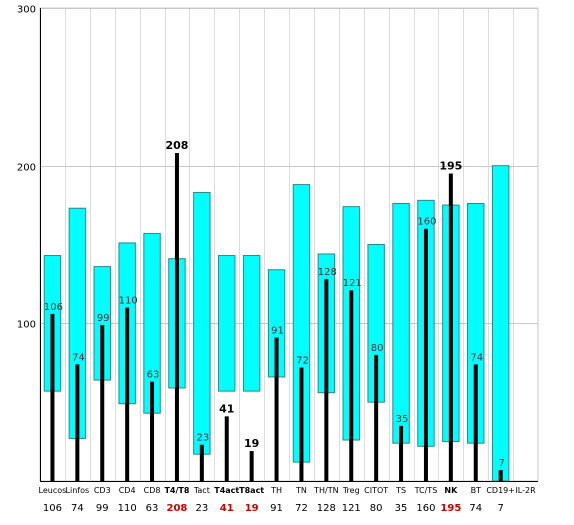  What do you see at coordinates (177, 508) in the screenshot?
I see `bottom-value-label: 208` at bounding box center [177, 508].